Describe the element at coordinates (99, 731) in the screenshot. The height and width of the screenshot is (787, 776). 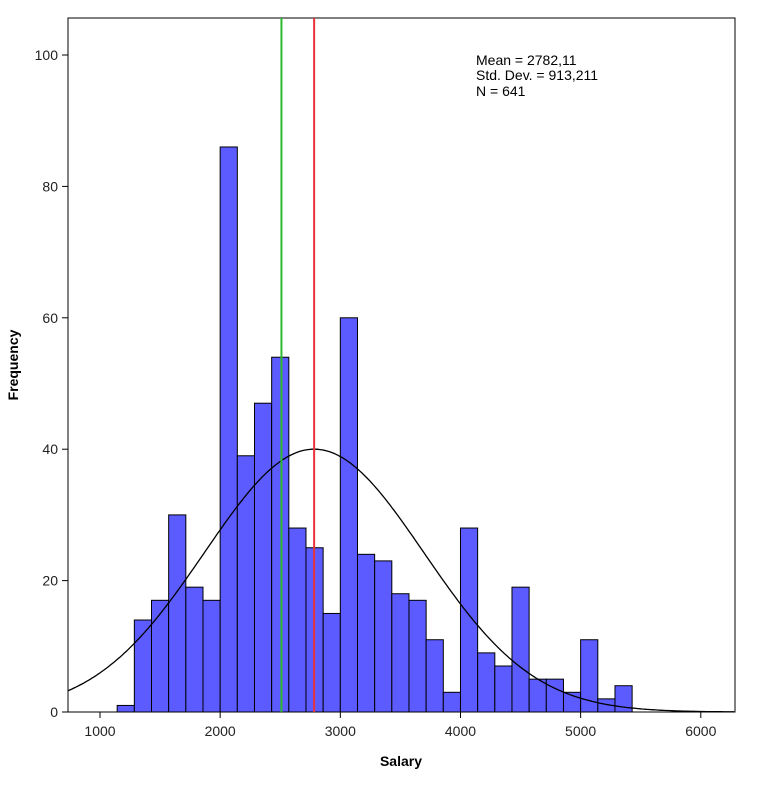
I see `x-tick-label: 1000` at that location.